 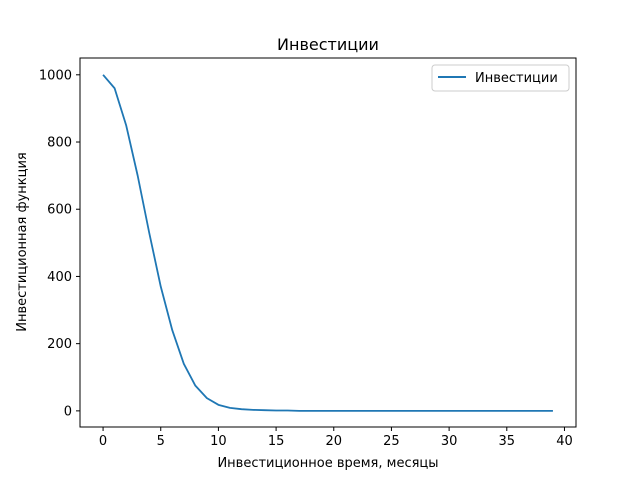 What do you see at coordinates (59, 243) in the screenshot?
I see `y-axis: 0 200 400 600 800 1000` at bounding box center [59, 243].